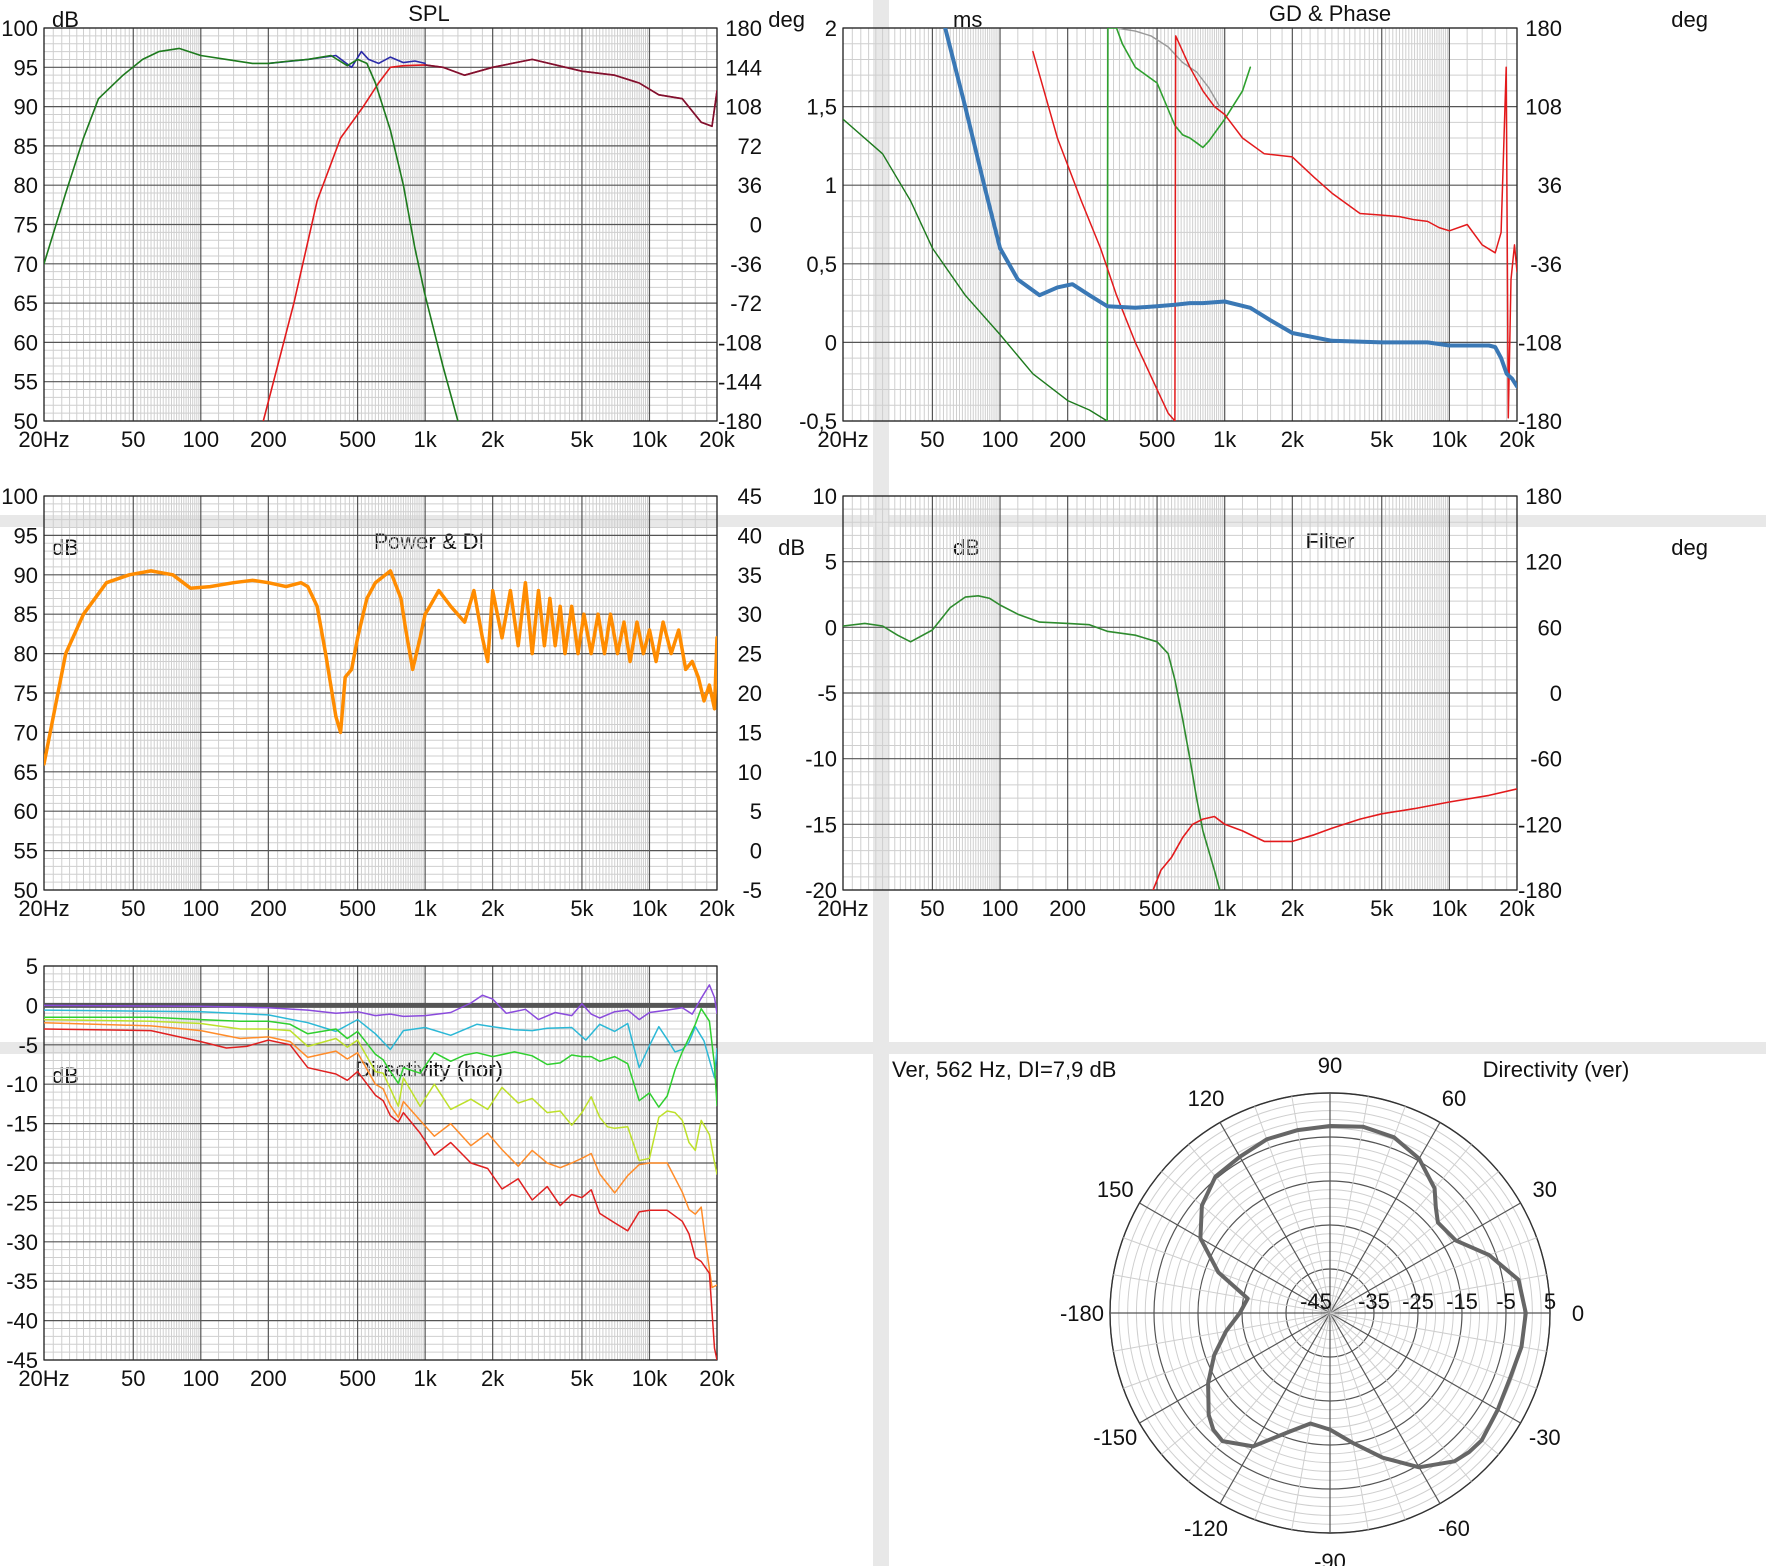  What do you see at coordinates (26, 851) in the screenshot?
I see `y-tick-label: 55` at bounding box center [26, 851].